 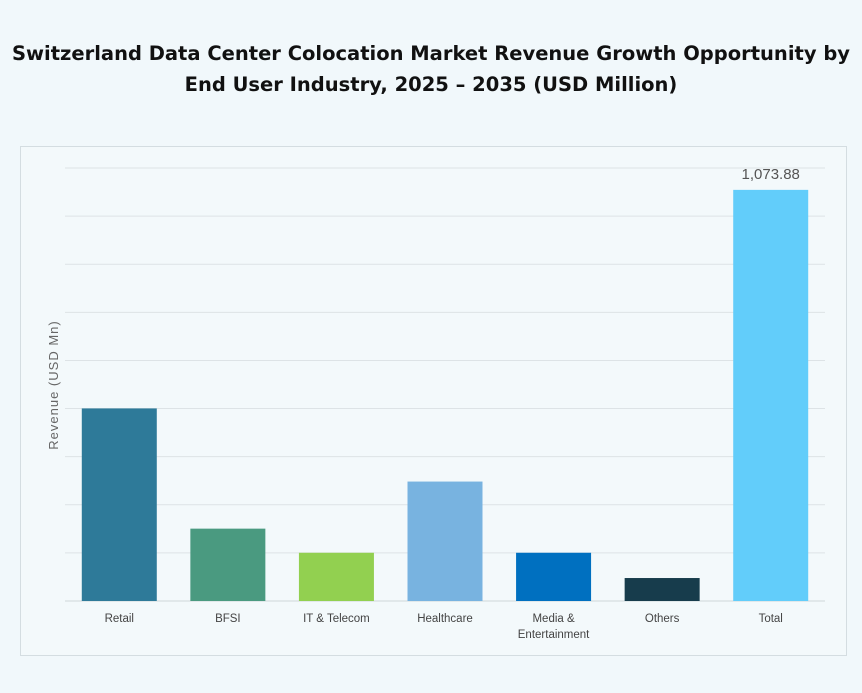 What do you see at coordinates (336, 619) in the screenshot?
I see `x-tick-label: IT & Telecom` at bounding box center [336, 619].